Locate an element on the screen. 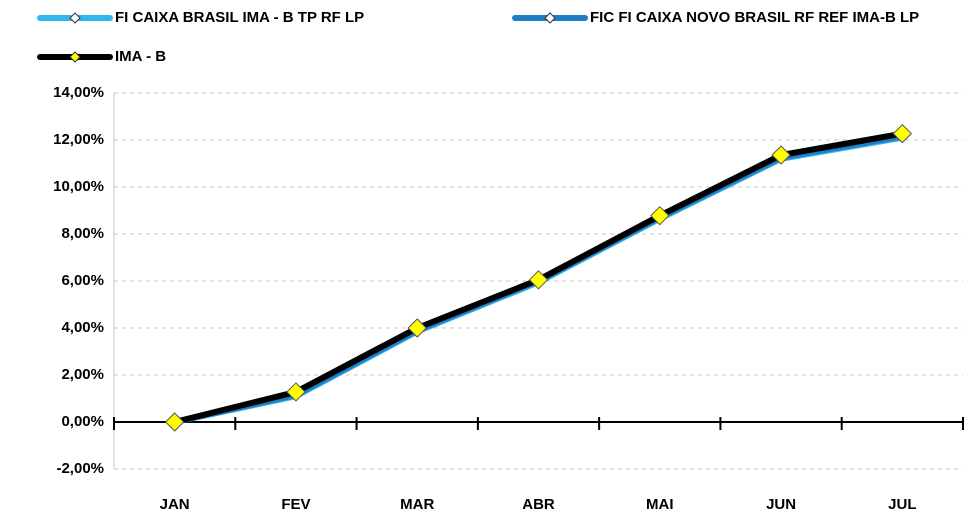 The width and height of the screenshot is (979, 515). x-tick-label: MAR is located at coordinates (417, 504).